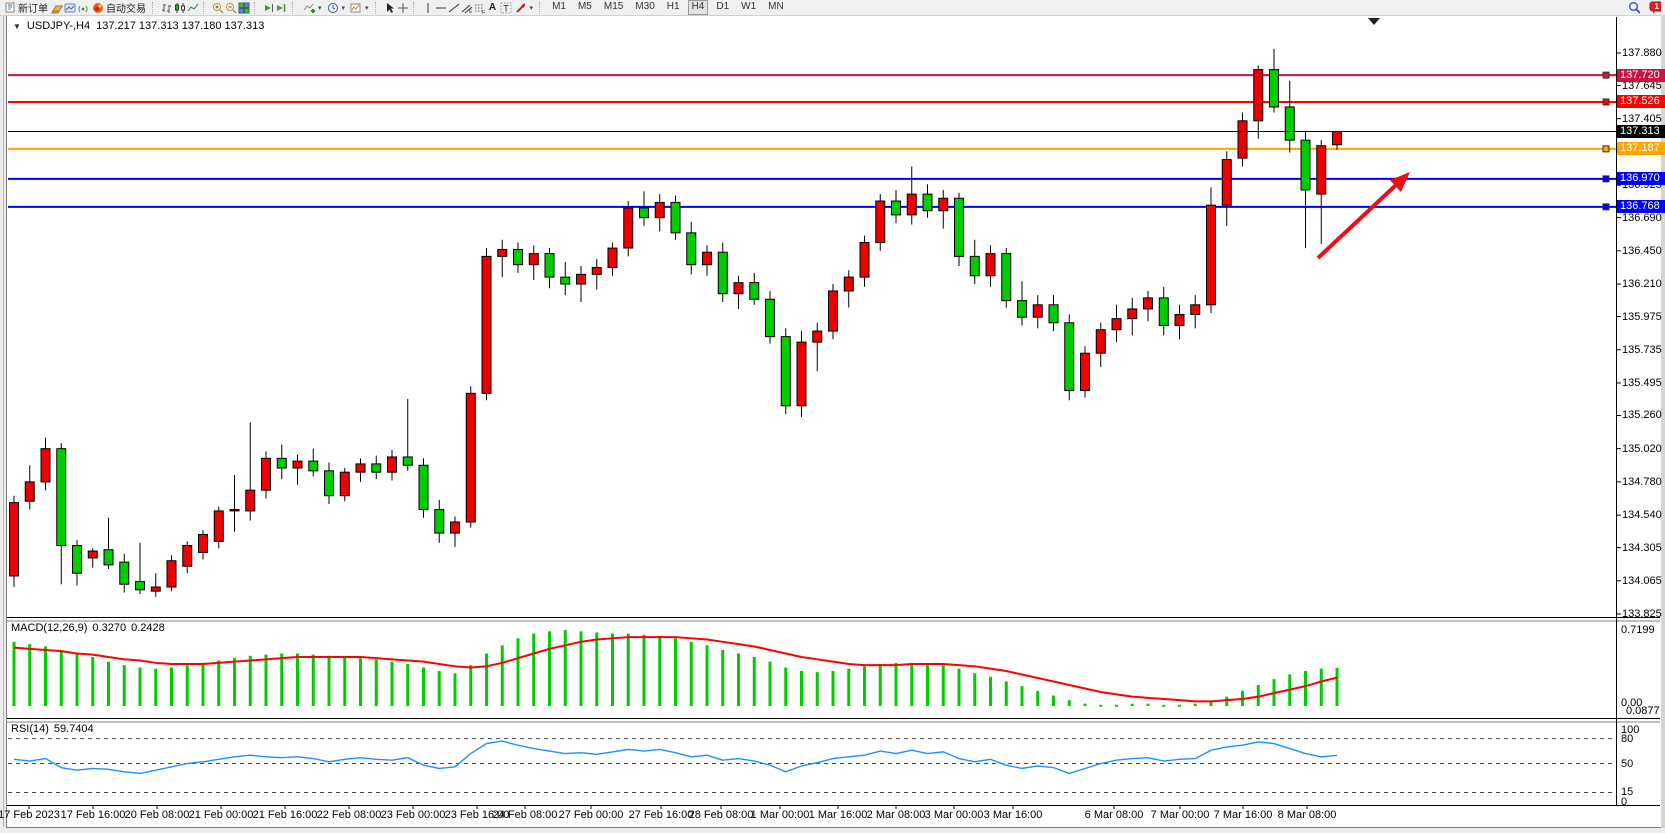  Describe the element at coordinates (1642, 85) in the screenshot. I see `price-tick-label: 137.645` at that location.